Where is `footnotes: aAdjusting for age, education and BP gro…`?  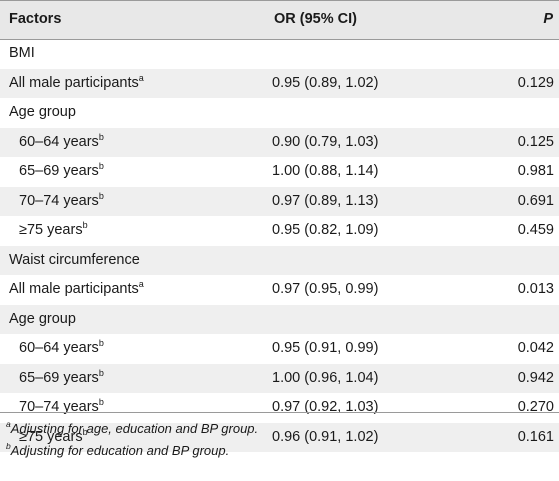 footnotes: aAdjusting for age, education and BP gro… is located at coordinates (279, 440).